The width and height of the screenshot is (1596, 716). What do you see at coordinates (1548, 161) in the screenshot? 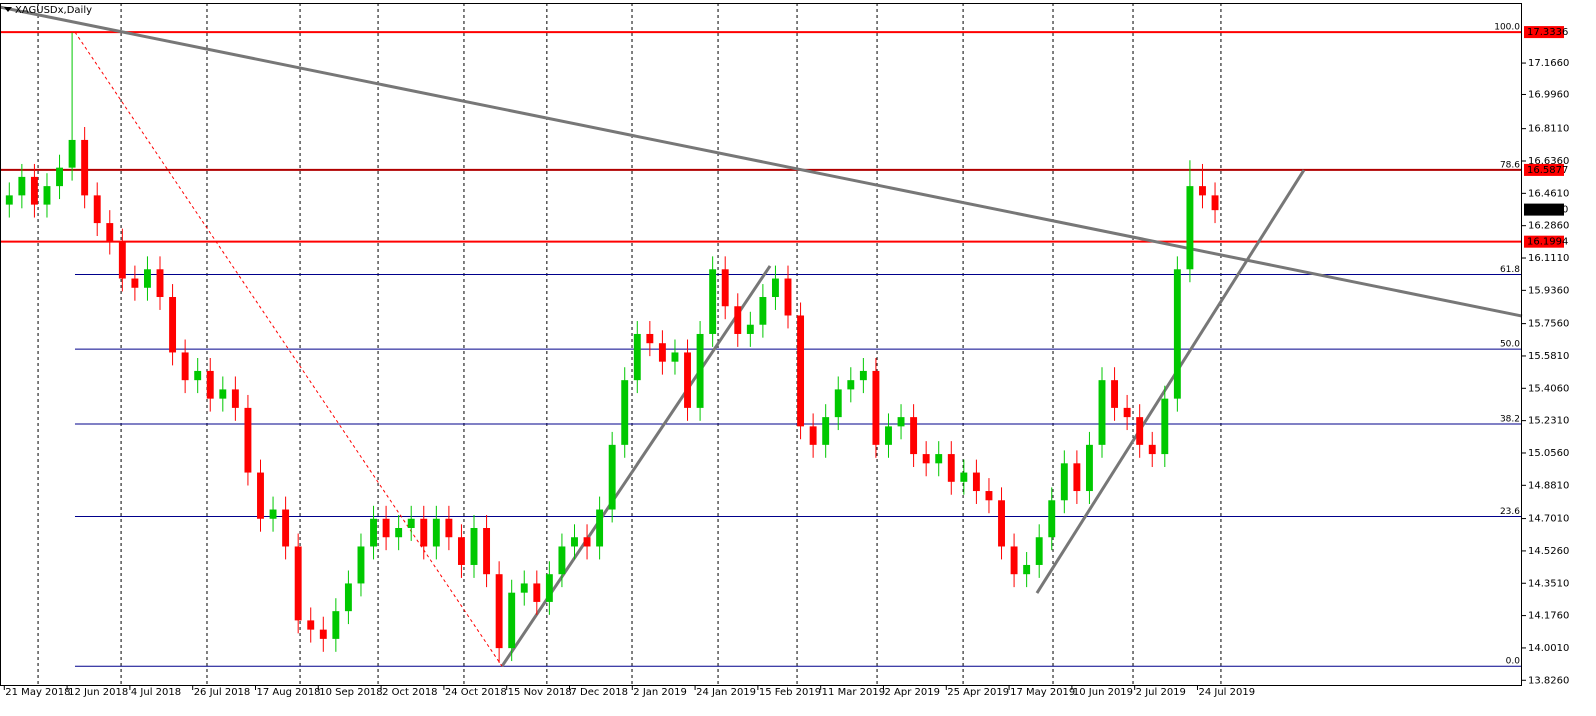
I see `y-tick-label: 16.6360` at bounding box center [1548, 161].